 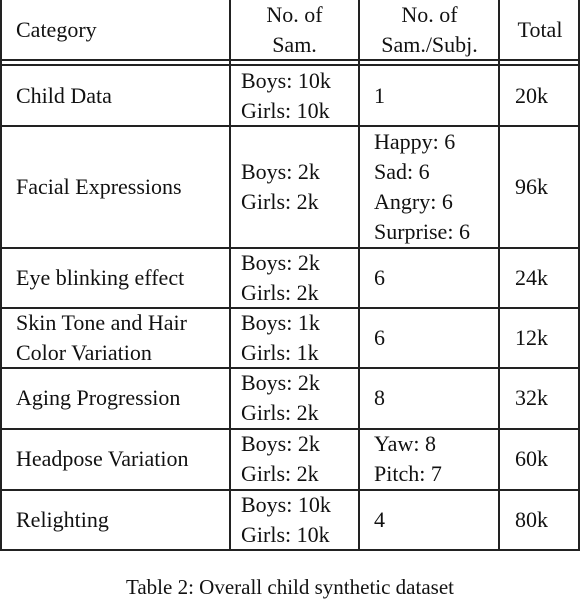 What do you see at coordinates (294, 338) in the screenshot?
I see `row-samples: Boys: 1k Girls: 1k` at bounding box center [294, 338].